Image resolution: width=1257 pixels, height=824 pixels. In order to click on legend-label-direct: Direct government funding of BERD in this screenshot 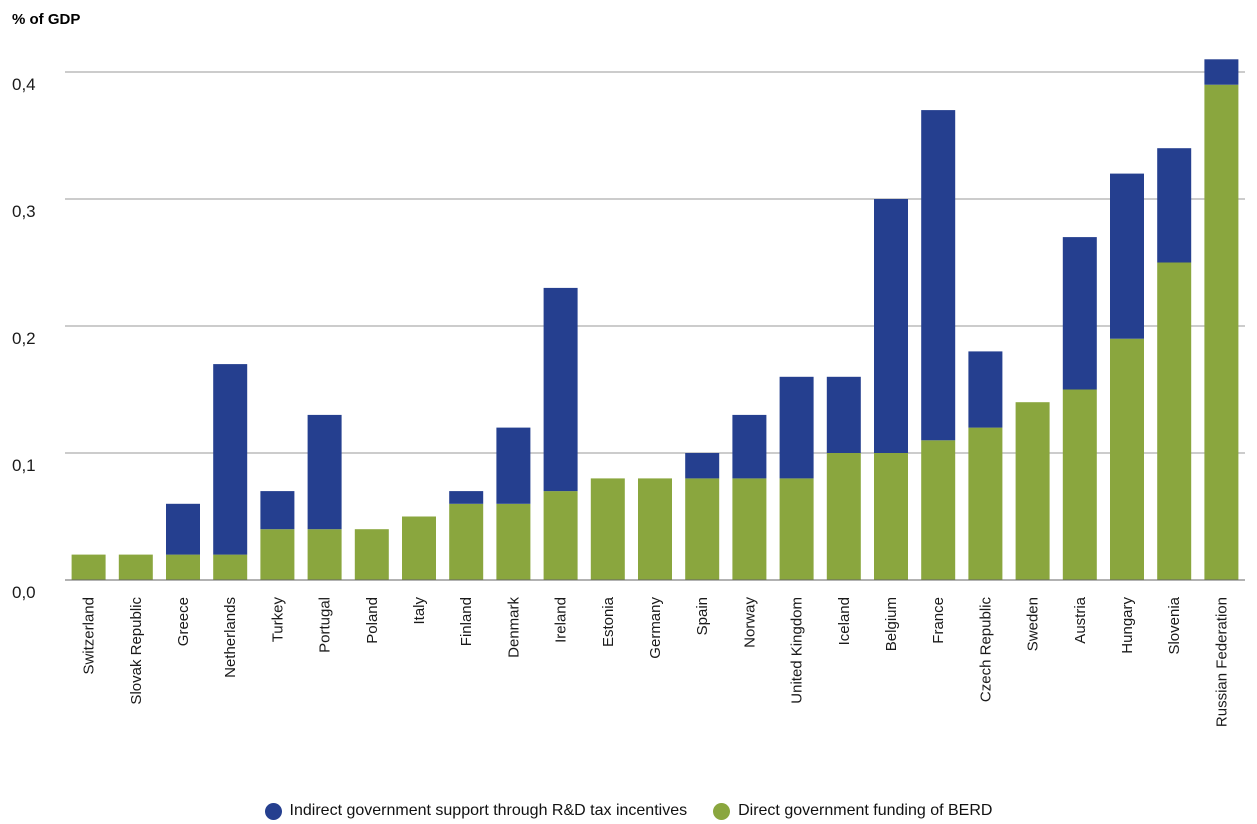, I will do `click(865, 810)`.